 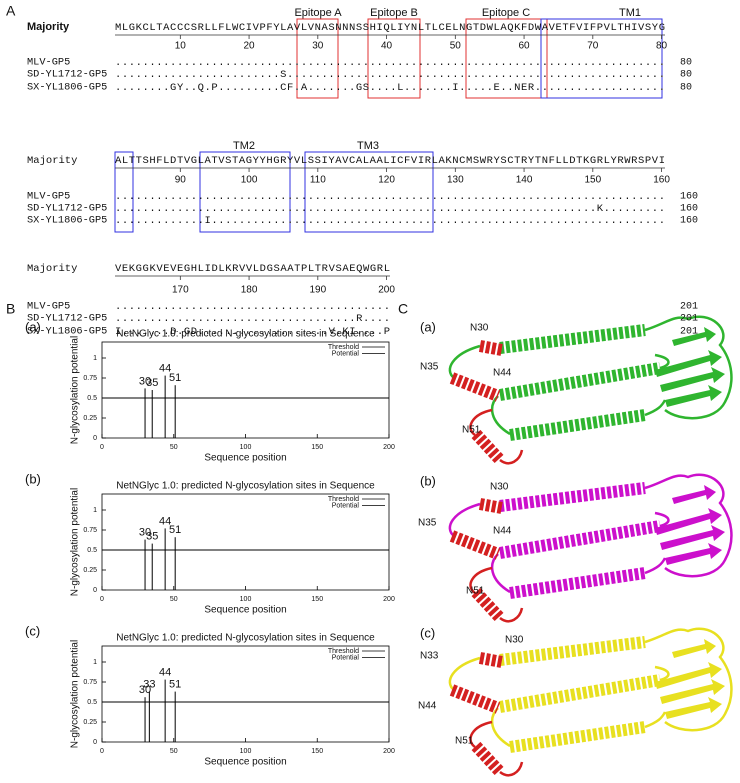 What do you see at coordinates (32, 630) in the screenshot?
I see `chart-panel-label: (c)` at bounding box center [32, 630].